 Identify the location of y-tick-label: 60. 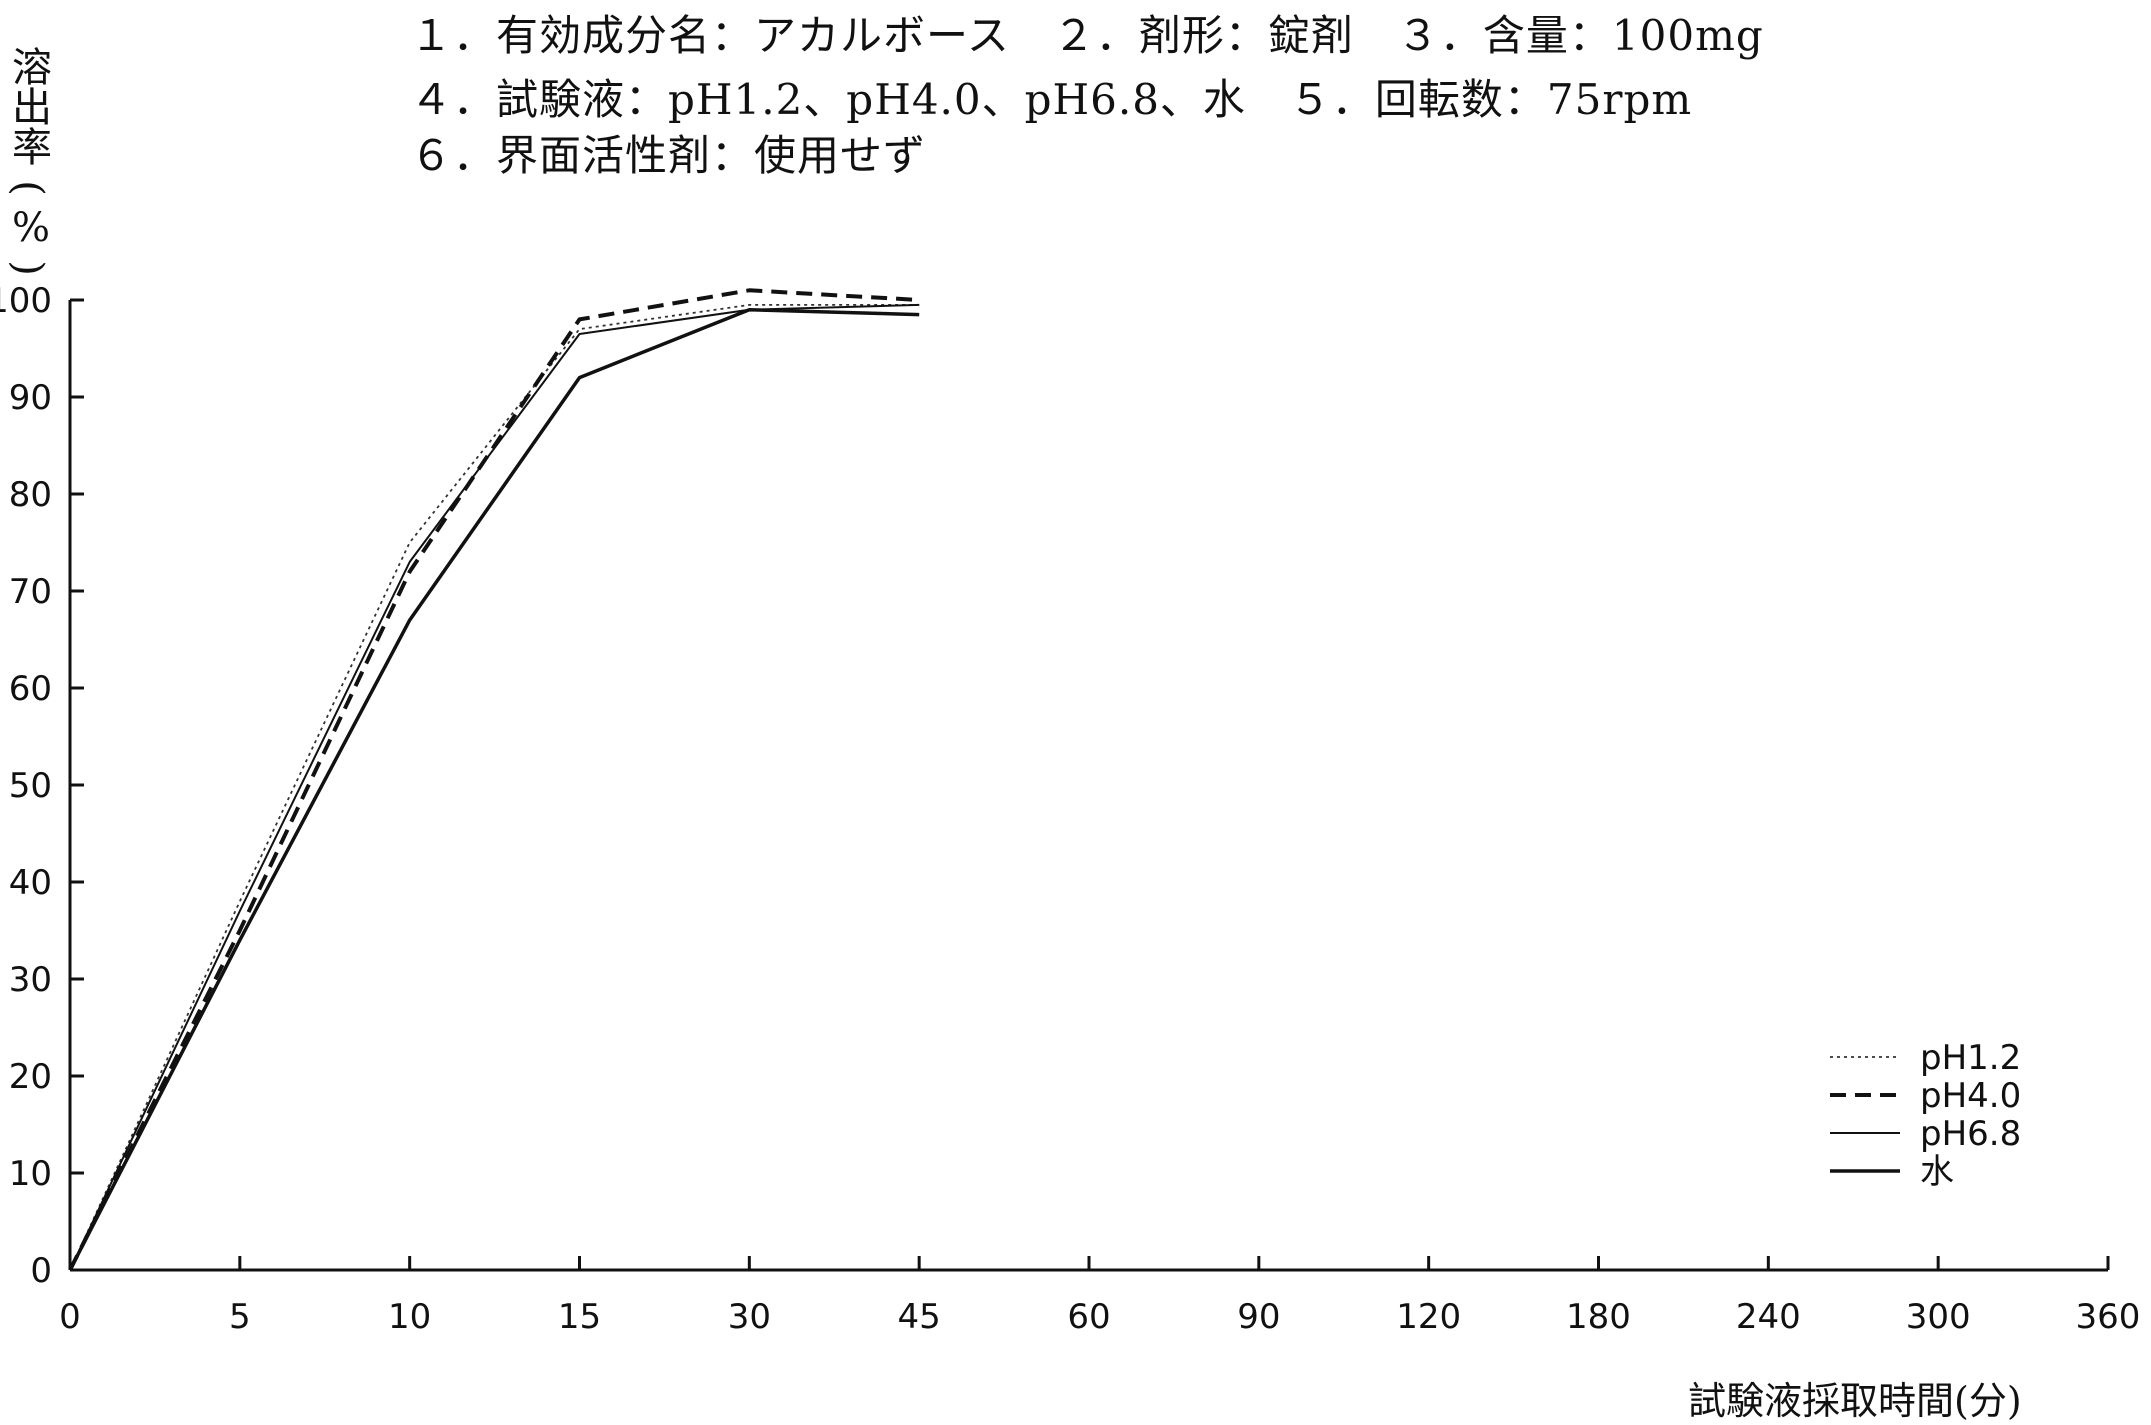
(30, 689).